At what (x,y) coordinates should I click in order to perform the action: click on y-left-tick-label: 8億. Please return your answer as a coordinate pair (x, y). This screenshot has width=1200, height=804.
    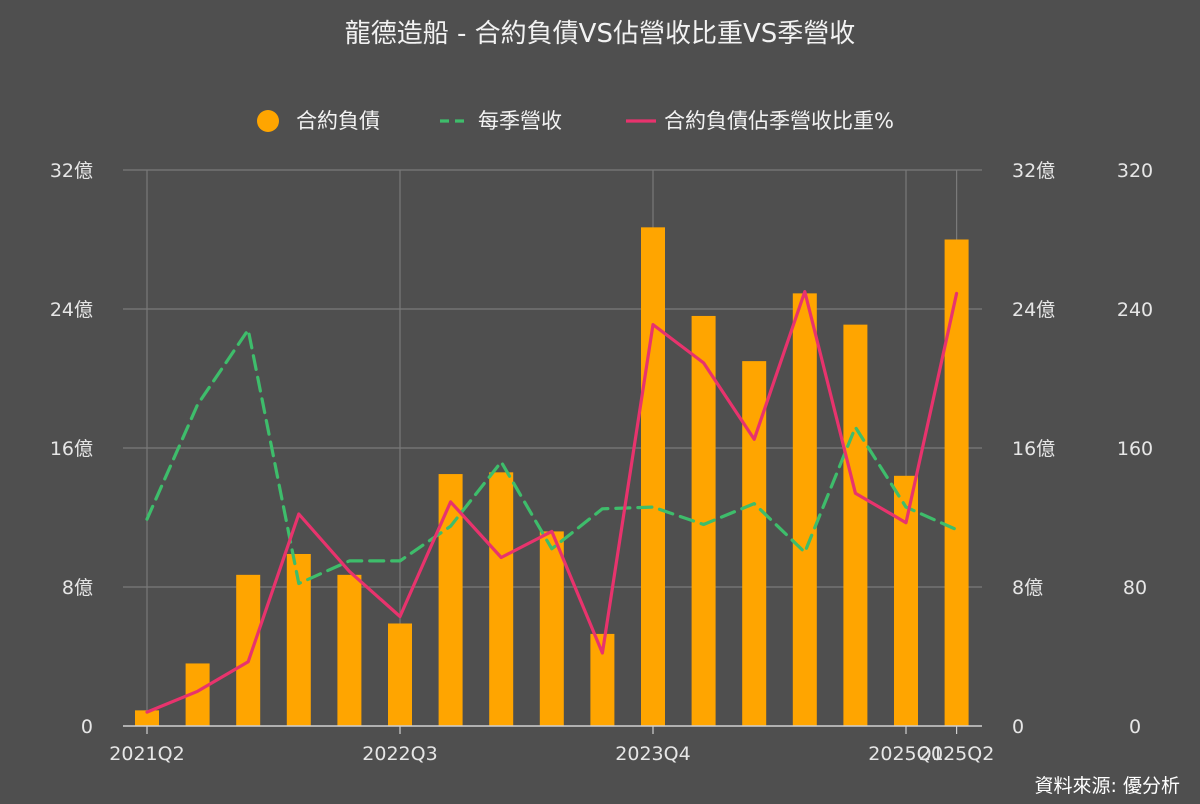
    Looking at the image, I should click on (77, 588).